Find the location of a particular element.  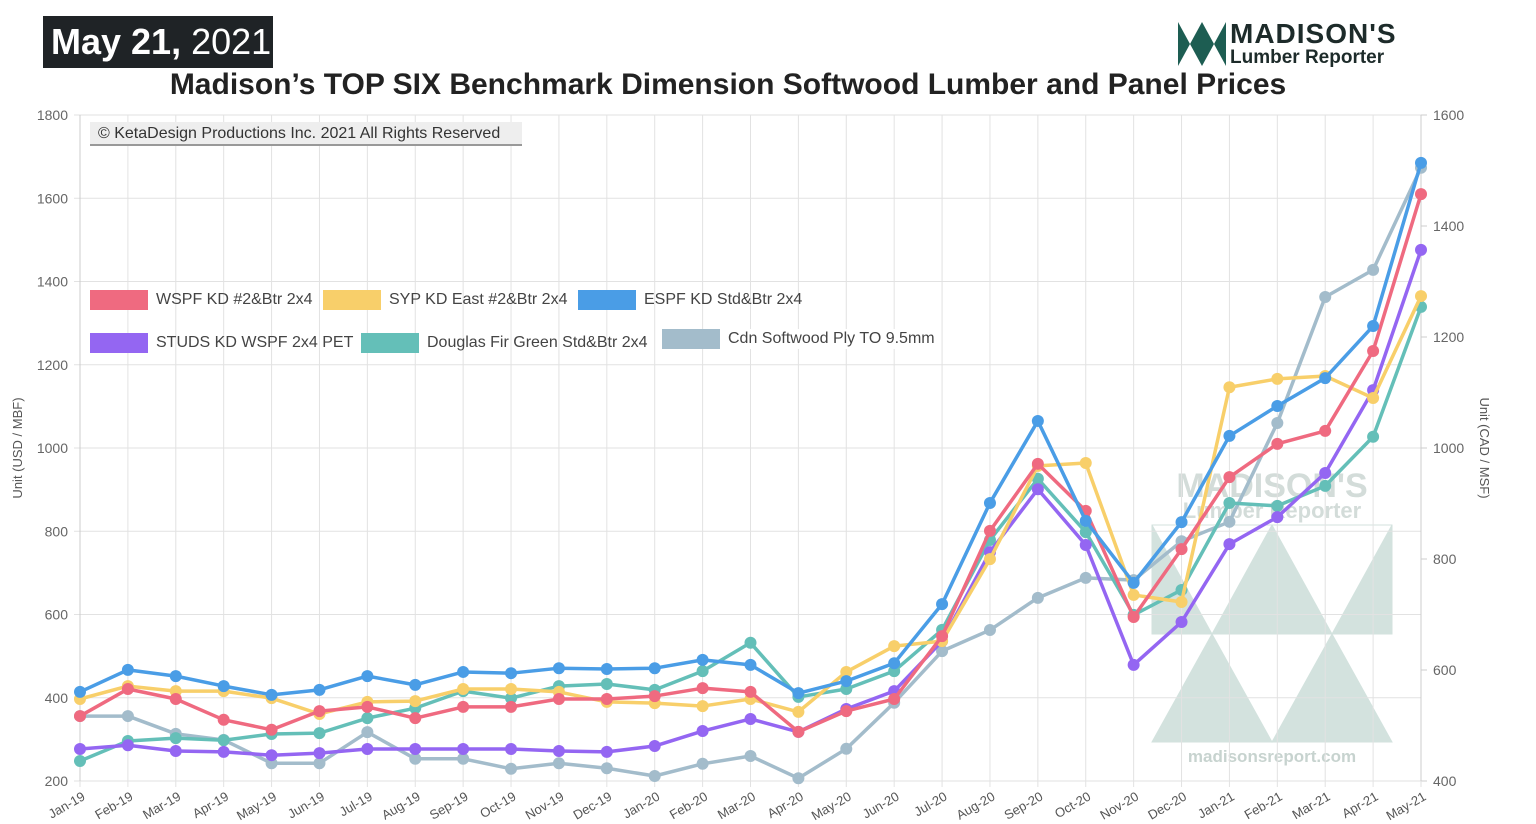

y2-tick-label: 1000 is located at coordinates (1448, 448).